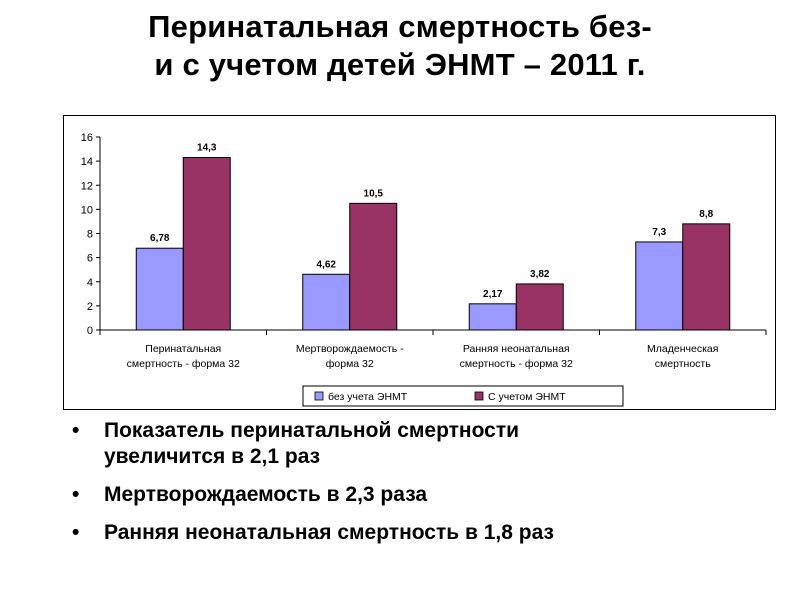 The width and height of the screenshot is (800, 600). Describe the element at coordinates (212, 456) in the screenshot. I see `bullet-1-line-2: увеличится в 2,1 раз` at that location.